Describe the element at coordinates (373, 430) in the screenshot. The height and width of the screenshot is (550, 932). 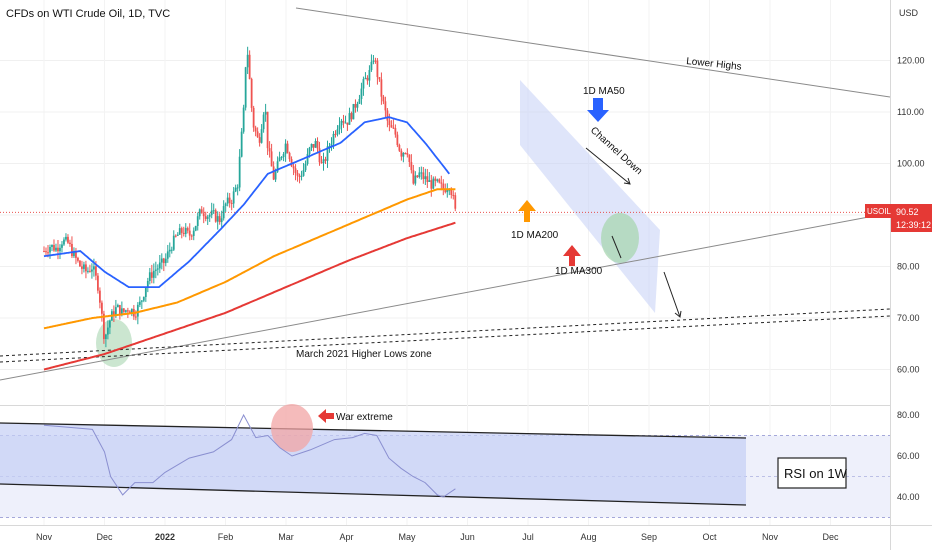
I see `rsi-channel-top` at that location.